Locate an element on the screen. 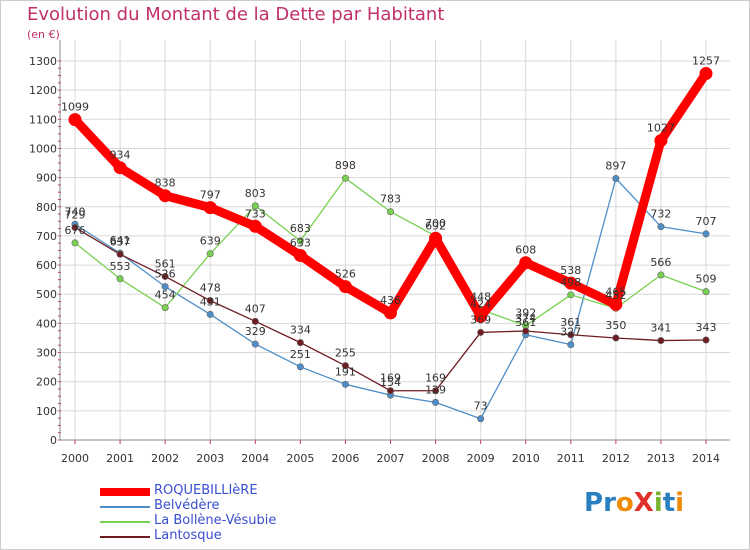 This screenshot has width=750, height=550. data-label: 169 is located at coordinates (390, 378).